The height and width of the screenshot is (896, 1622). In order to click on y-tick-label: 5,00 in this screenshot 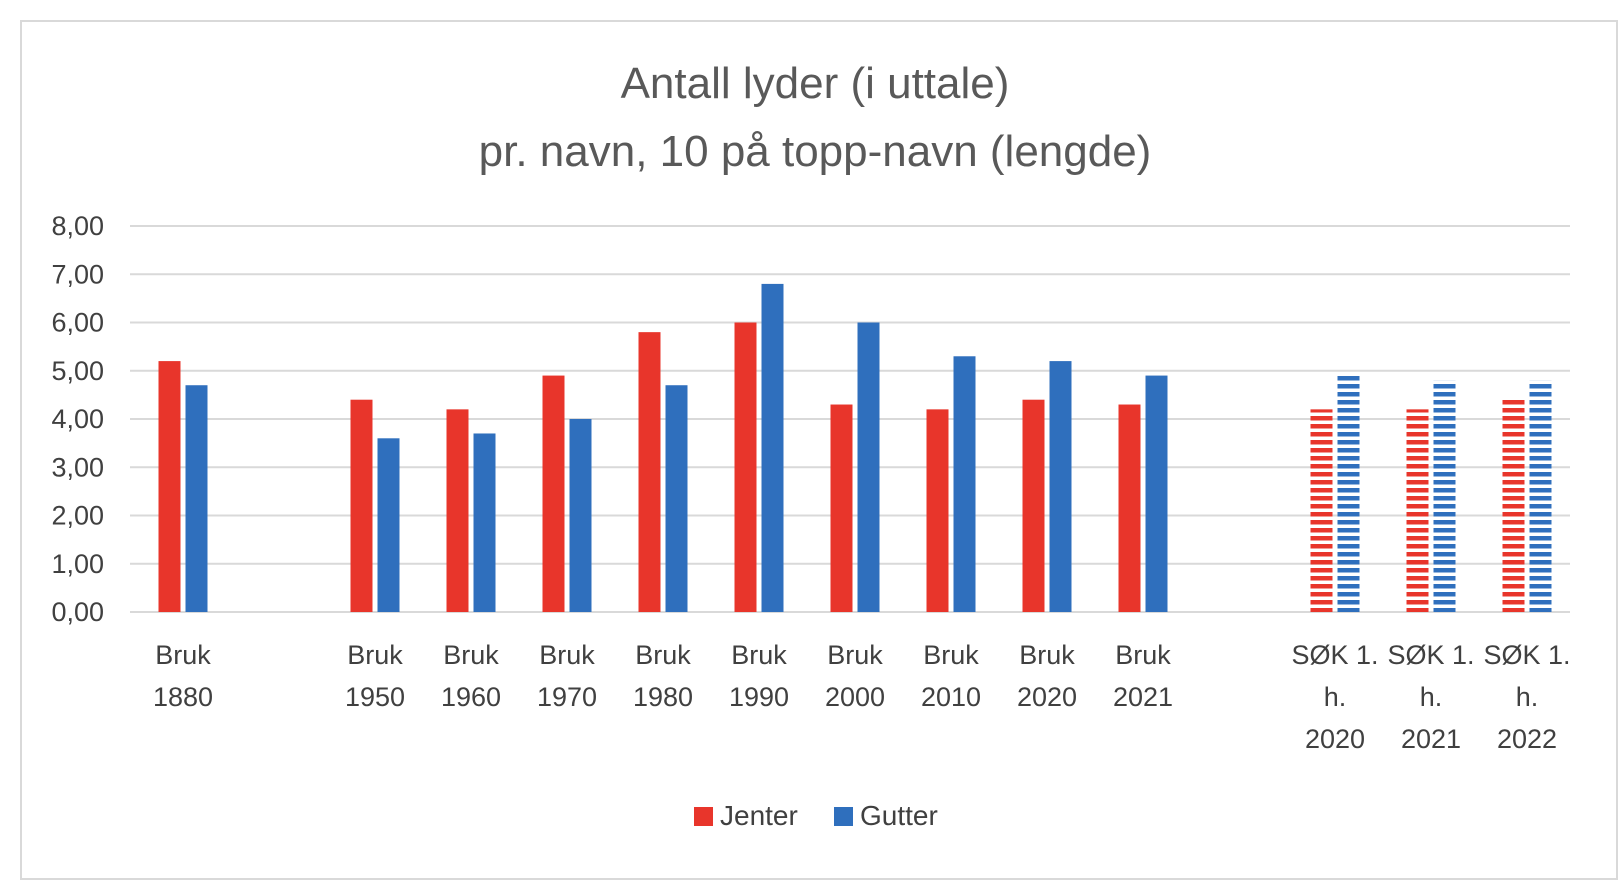, I will do `click(77, 371)`.